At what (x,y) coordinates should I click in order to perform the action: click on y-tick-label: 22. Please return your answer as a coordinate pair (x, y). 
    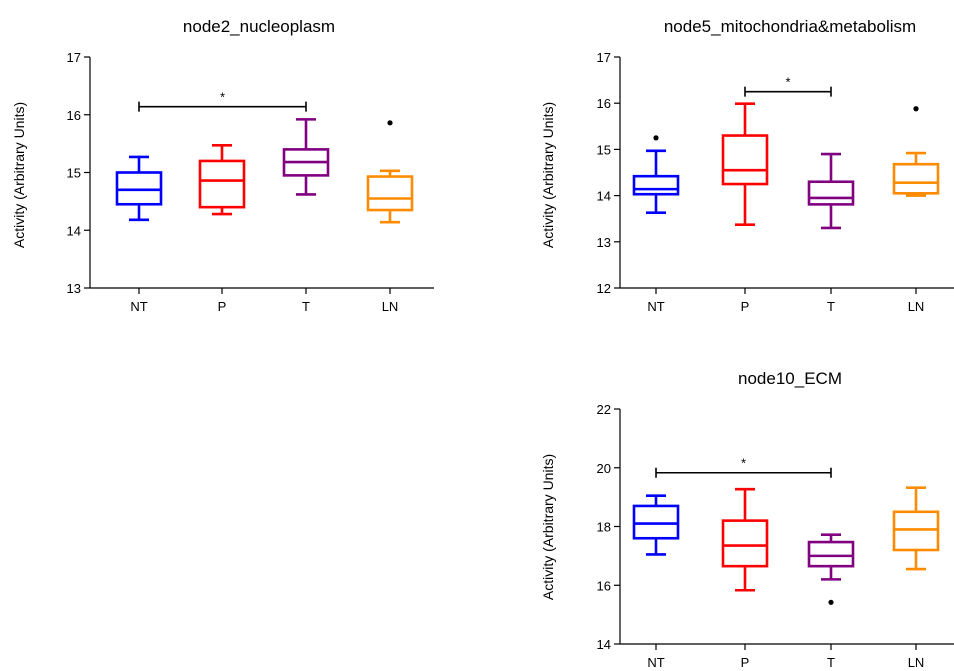
    Looking at the image, I should click on (604, 409).